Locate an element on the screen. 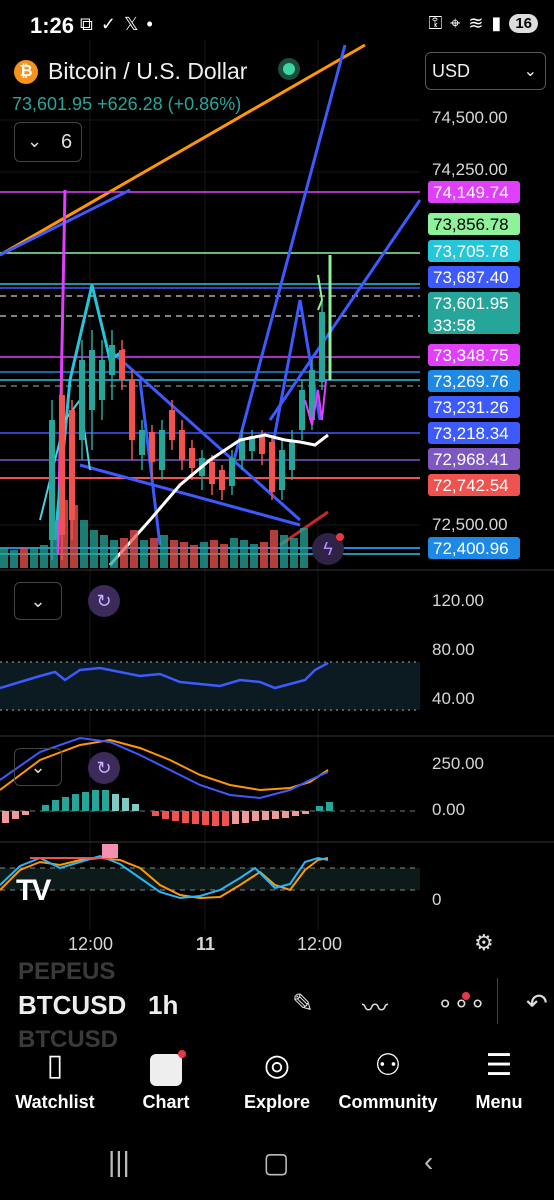 The image size is (554, 1200). bar-countdown: 33:58 is located at coordinates (454, 325).